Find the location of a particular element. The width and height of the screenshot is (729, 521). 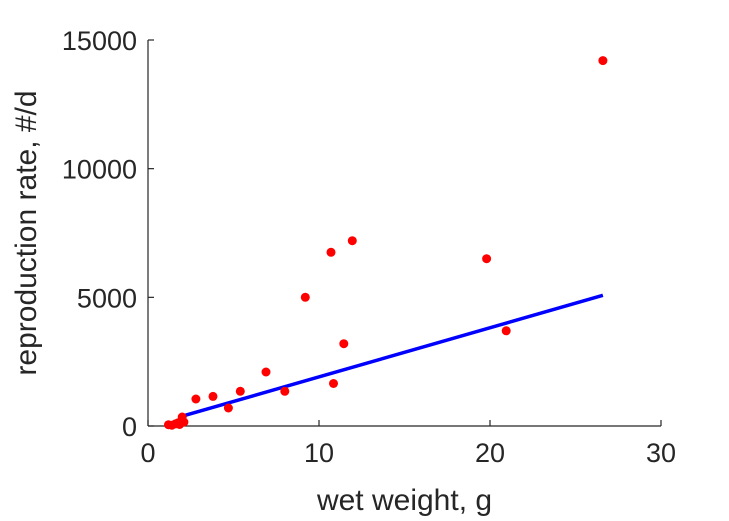

x-tick-label: 30 is located at coordinates (661, 453).